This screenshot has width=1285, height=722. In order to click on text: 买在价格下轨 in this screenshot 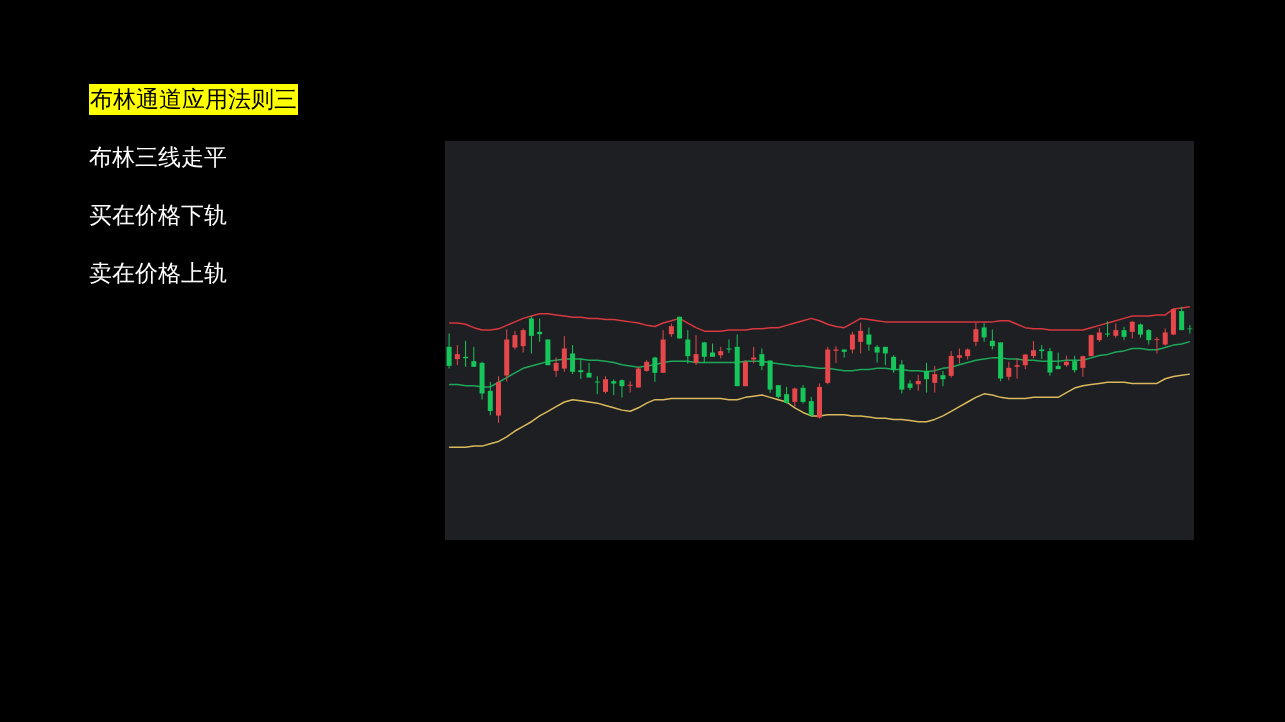, I will do `click(158, 215)`.